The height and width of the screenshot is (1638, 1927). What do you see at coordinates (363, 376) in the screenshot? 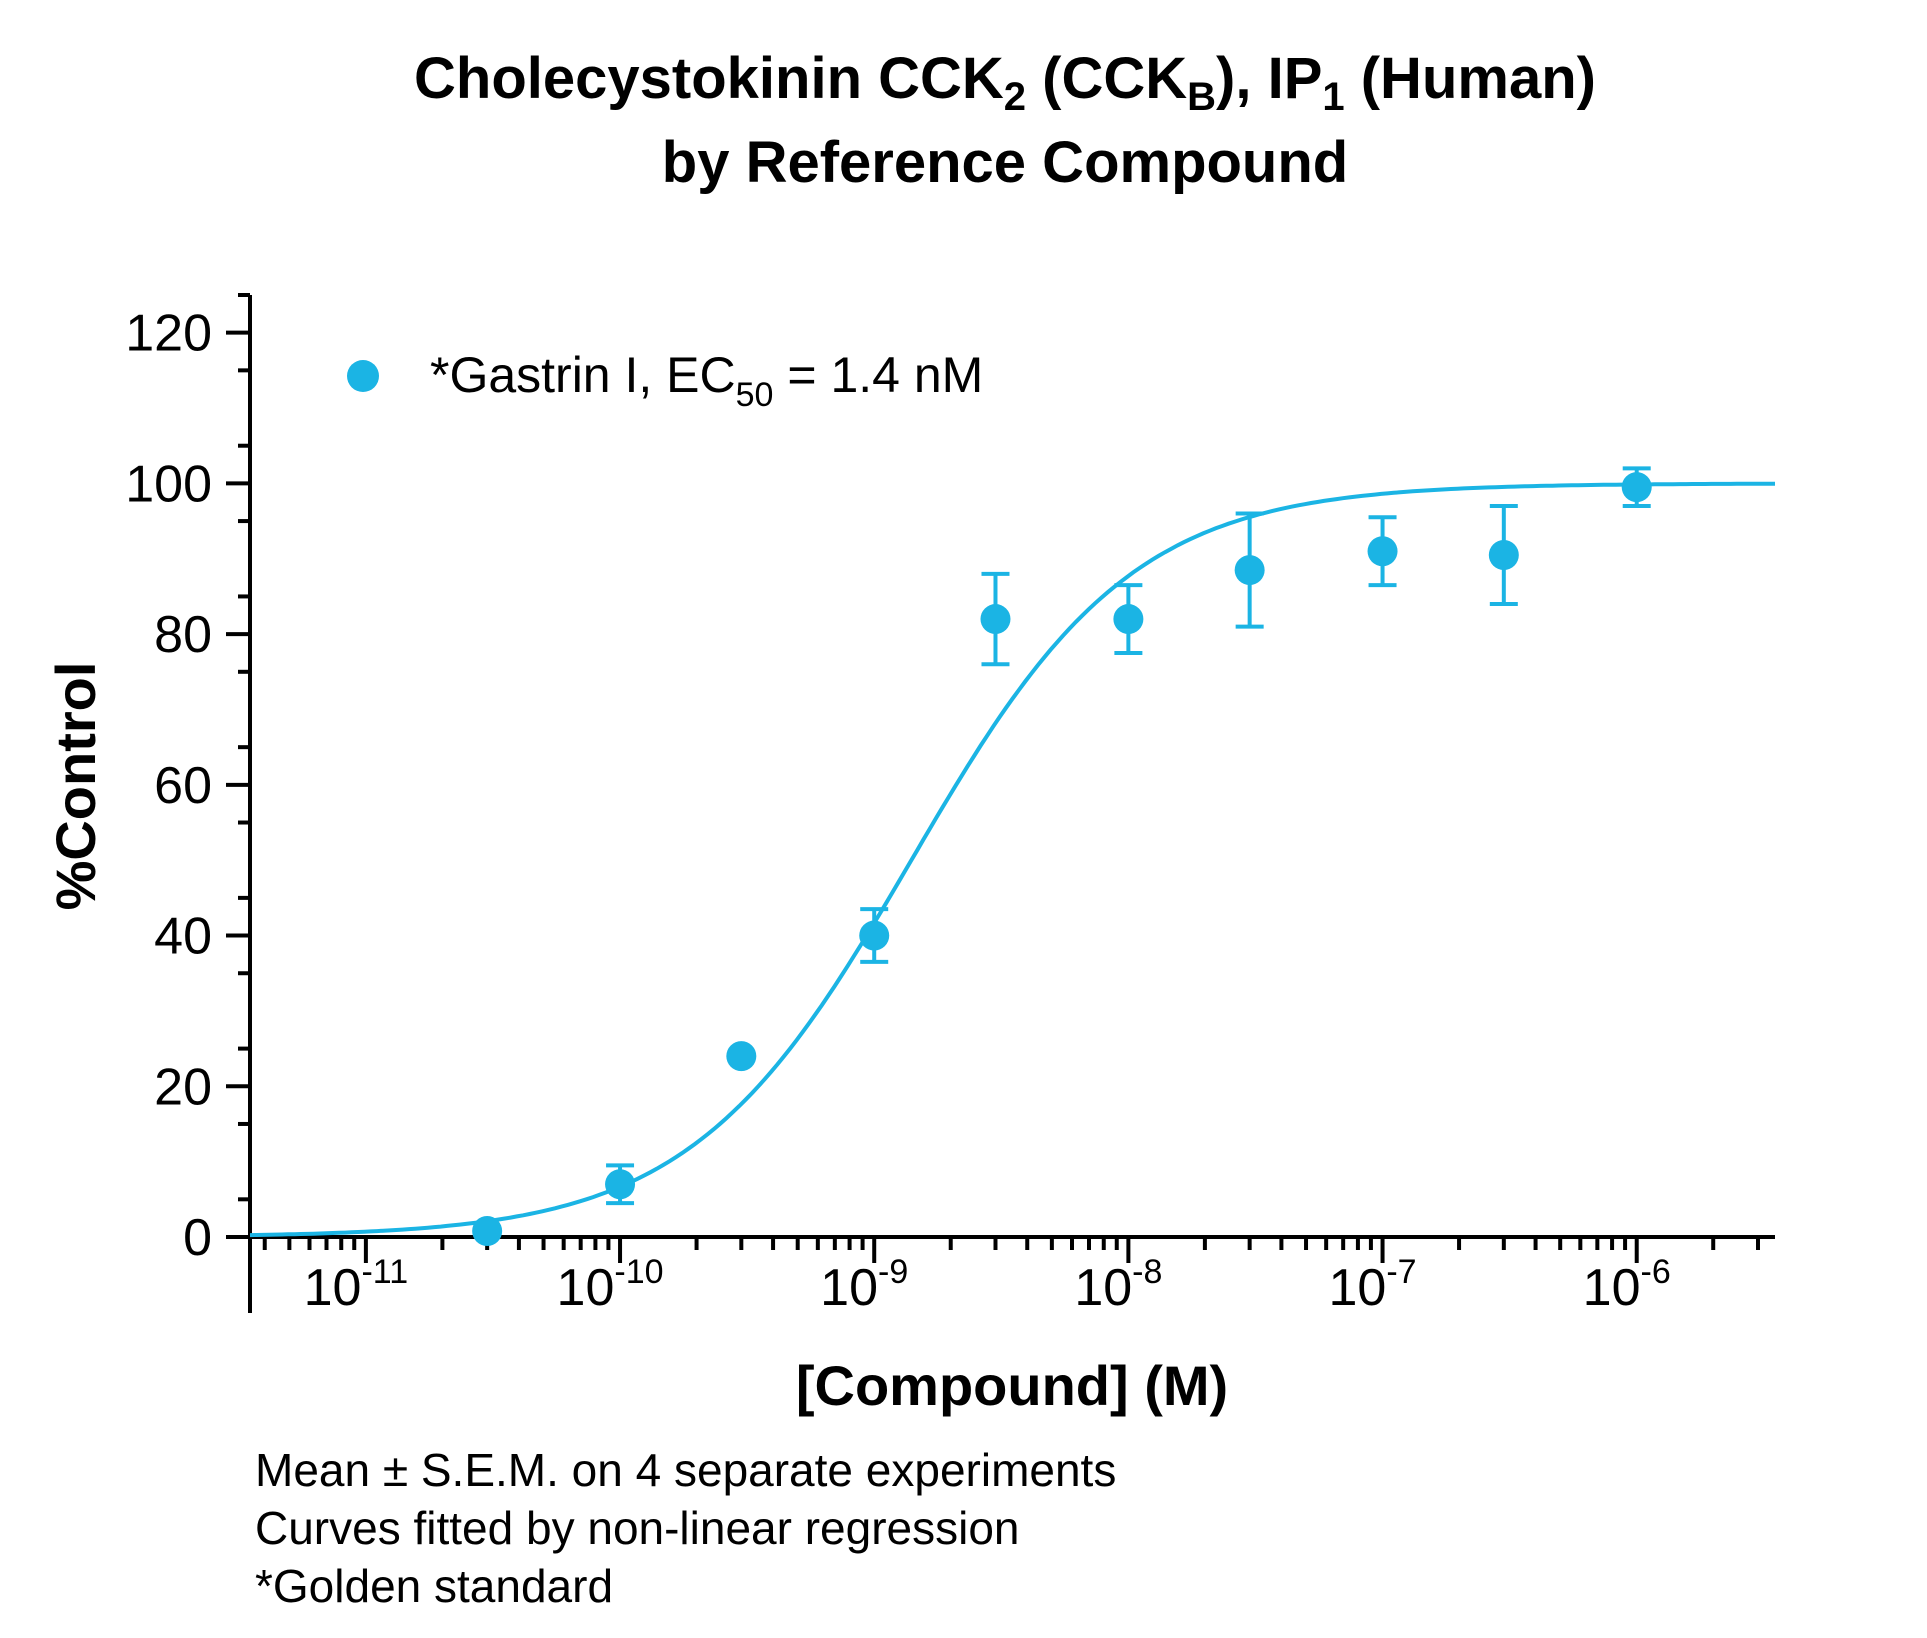
I see `legend-marker` at bounding box center [363, 376].